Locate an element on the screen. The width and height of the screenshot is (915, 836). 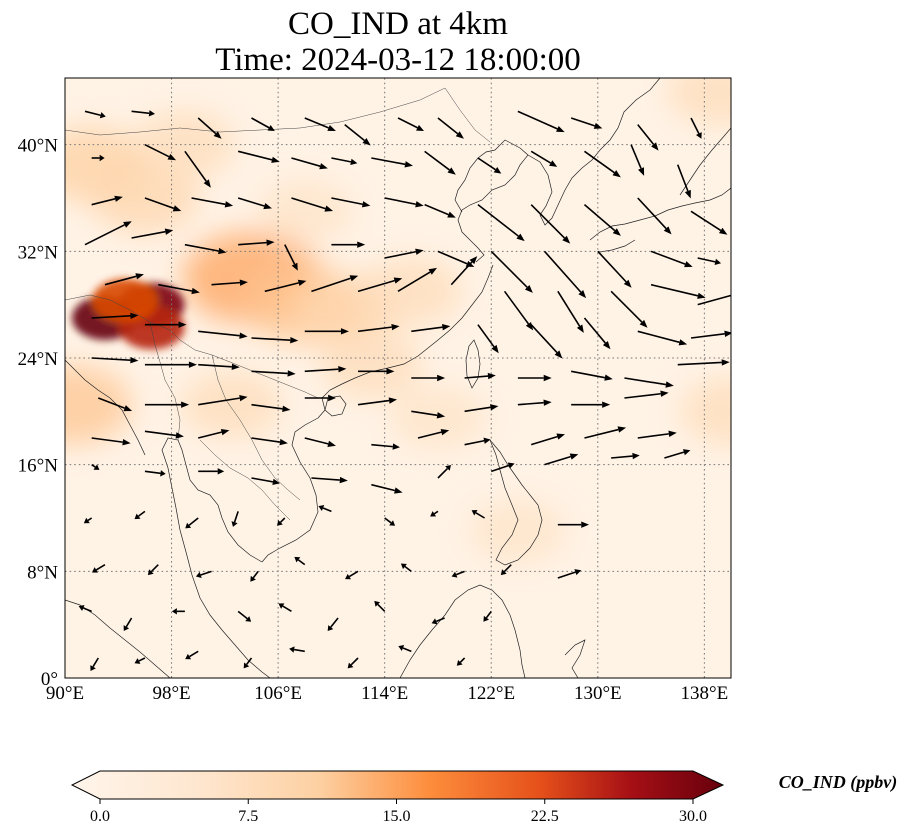
colorbar-ticks: 0.0 7.5 15.0 22.5 30.0 is located at coordinates (398, 812).